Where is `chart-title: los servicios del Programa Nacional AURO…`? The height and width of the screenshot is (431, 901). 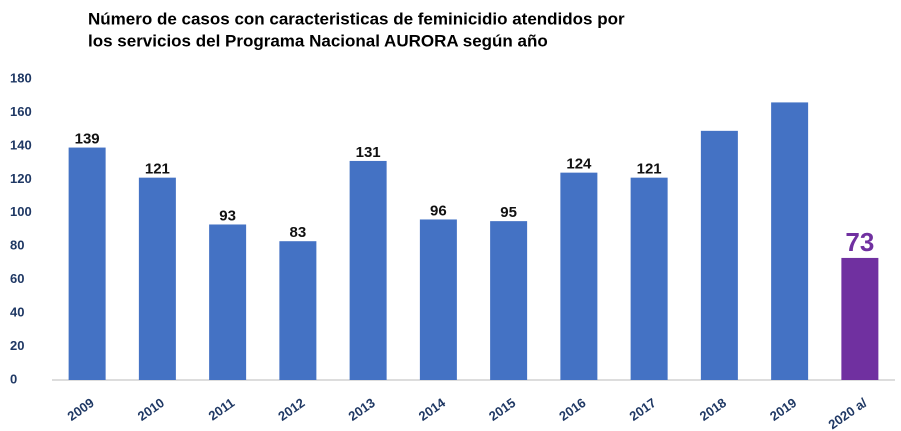
chart-title: los servicios del Programa Nacional AURO… is located at coordinates (318, 40).